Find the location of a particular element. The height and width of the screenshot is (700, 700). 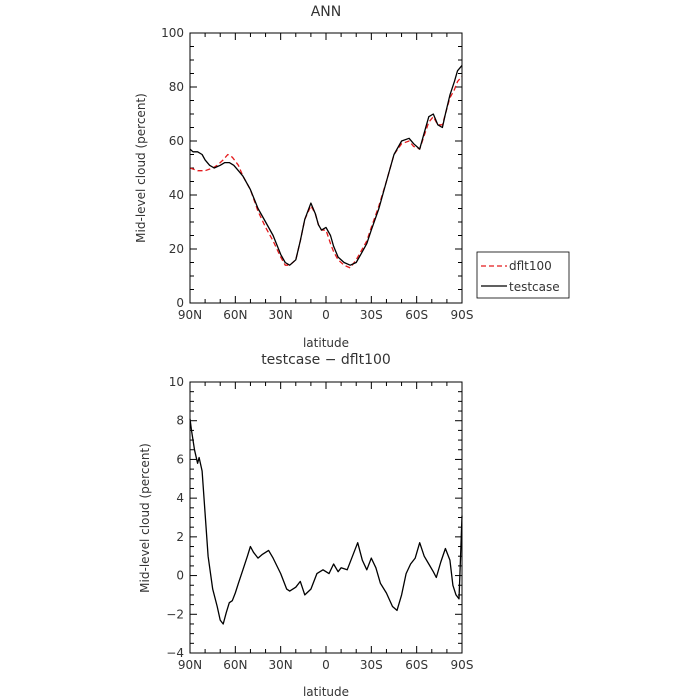

y-tick-label: 6 is located at coordinates (180, 459).